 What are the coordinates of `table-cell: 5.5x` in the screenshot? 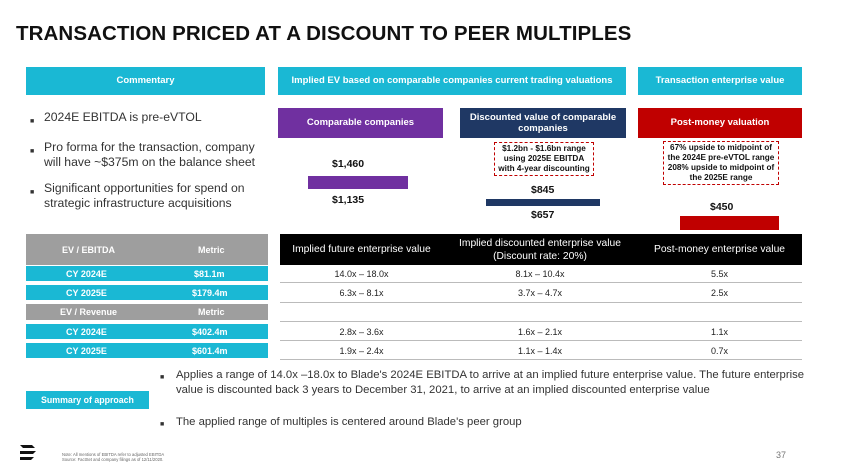 It's located at (719, 273).